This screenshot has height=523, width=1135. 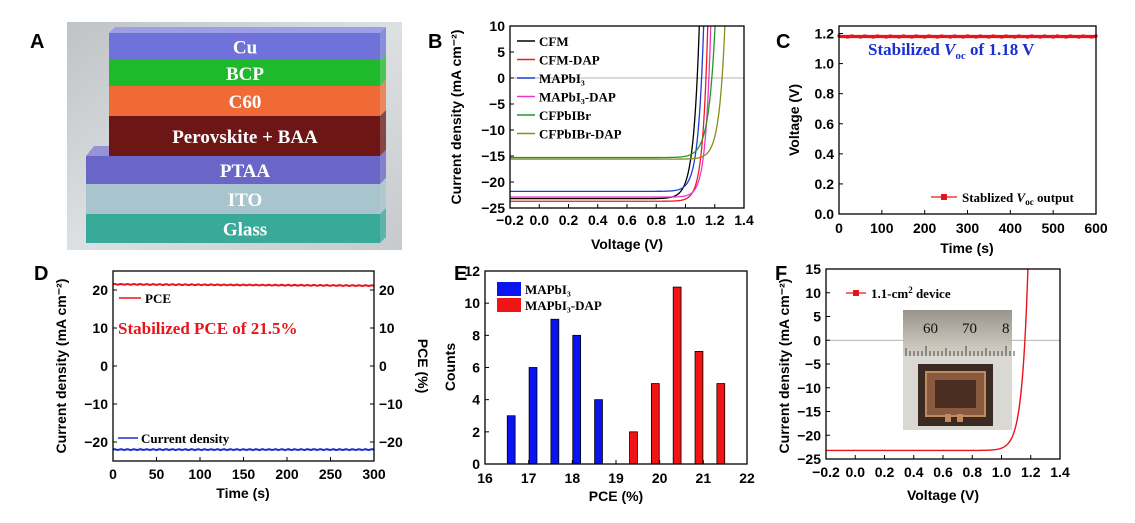 What do you see at coordinates (472, 303) in the screenshot?
I see `panel-e-ytick-label-5: 10` at bounding box center [472, 303].